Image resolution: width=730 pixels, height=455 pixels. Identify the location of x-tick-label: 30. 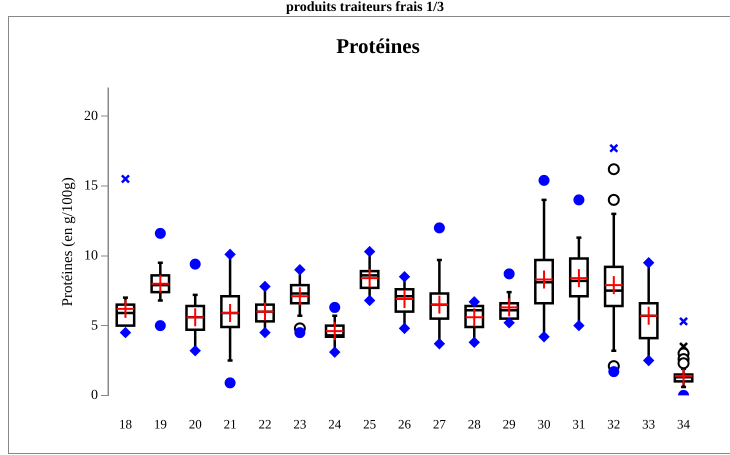
(544, 424).